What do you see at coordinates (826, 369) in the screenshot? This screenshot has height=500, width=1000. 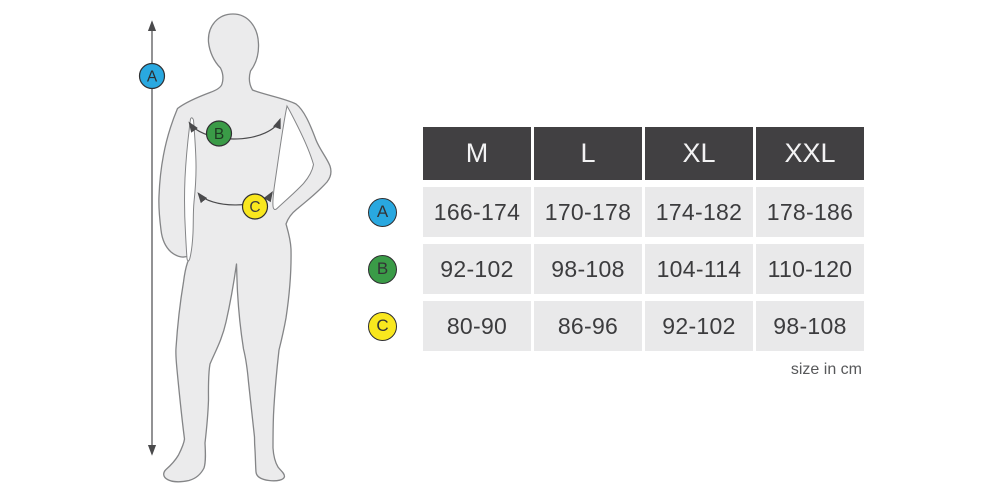 I see `units-note: size in cm` at bounding box center [826, 369].